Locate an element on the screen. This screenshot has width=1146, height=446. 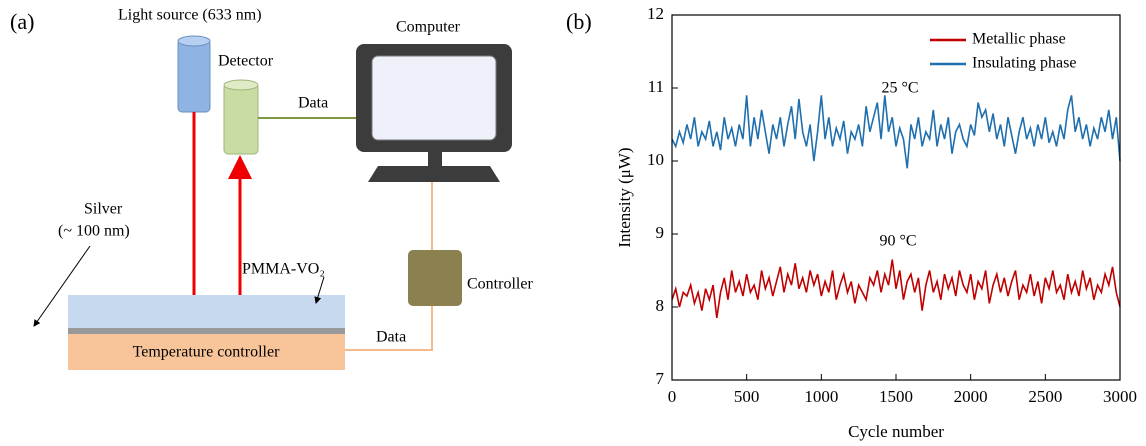
y-tick-label: 7 is located at coordinates (660, 378).